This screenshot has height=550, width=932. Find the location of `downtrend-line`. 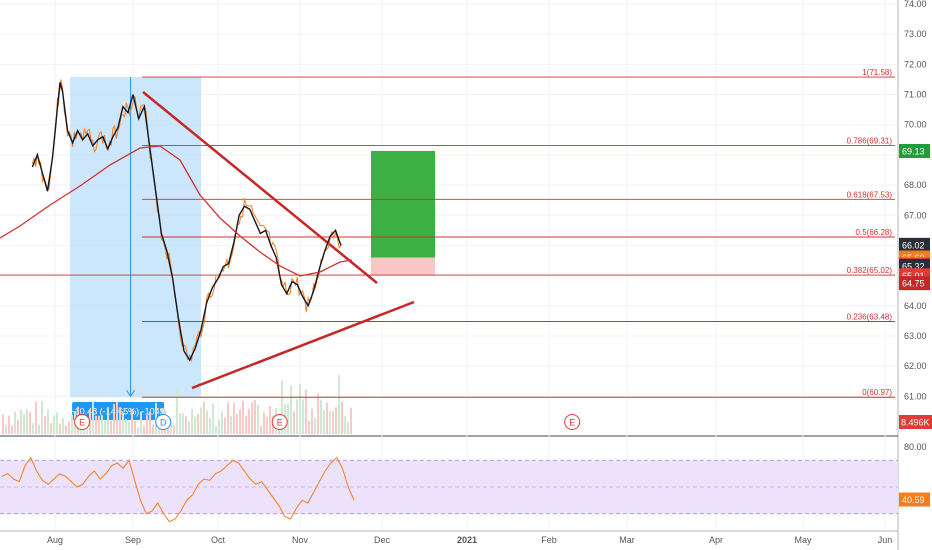

downtrend-line is located at coordinates (260, 187).